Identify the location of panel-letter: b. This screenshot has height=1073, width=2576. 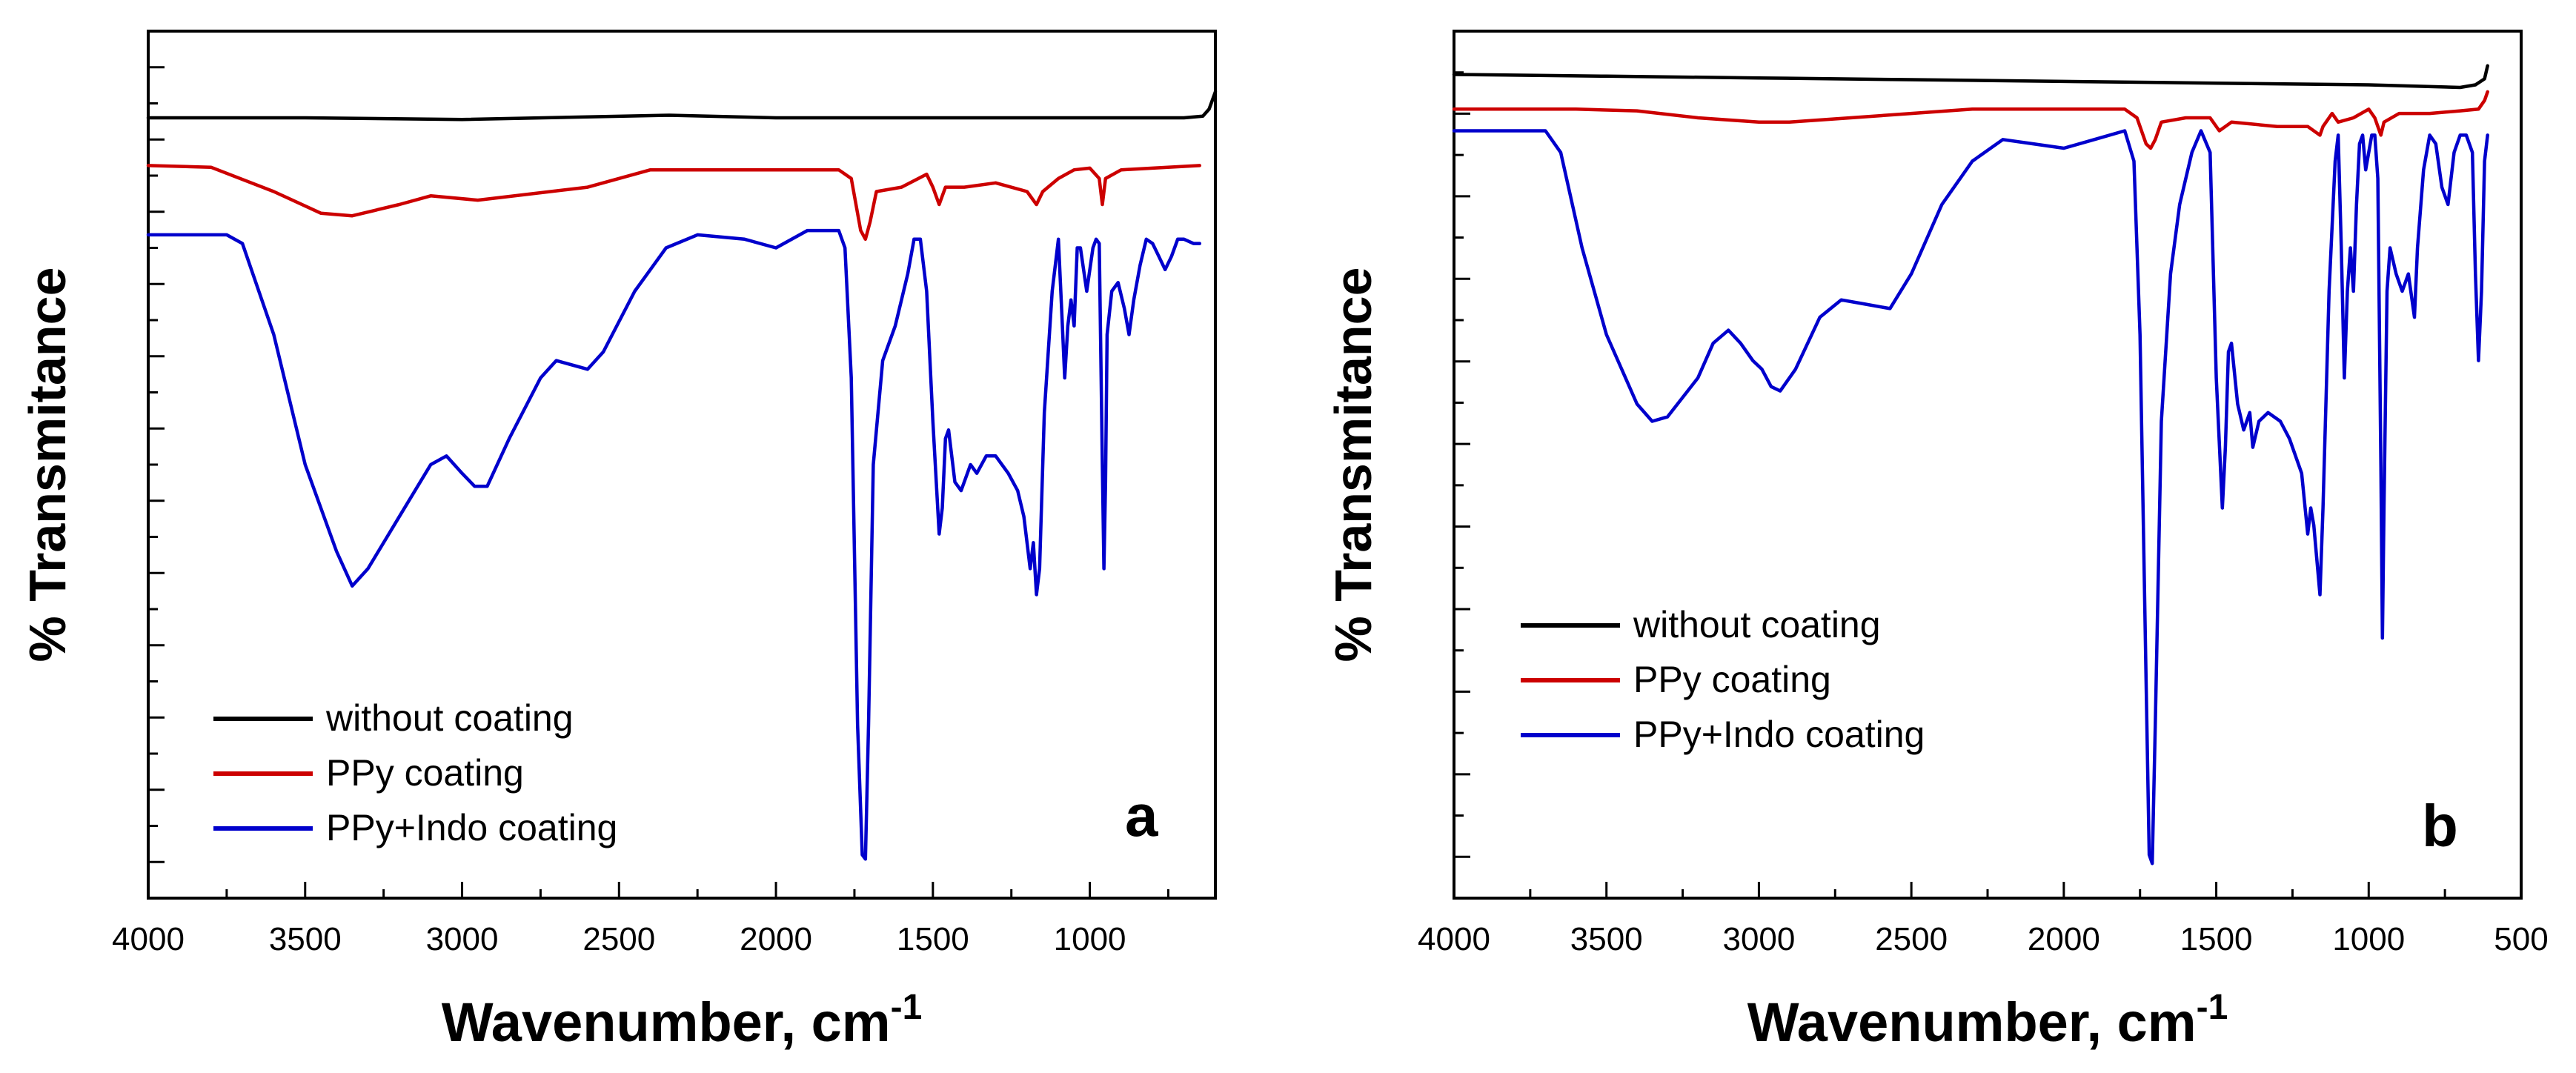
(2440, 826).